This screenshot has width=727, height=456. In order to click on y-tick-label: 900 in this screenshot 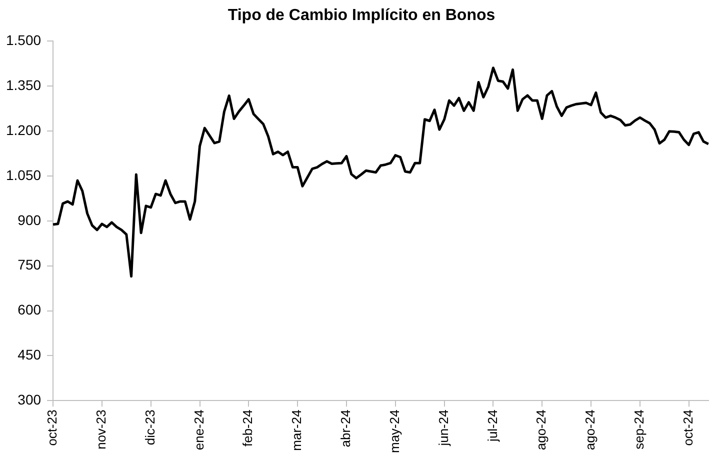, I will do `click(30, 220)`.